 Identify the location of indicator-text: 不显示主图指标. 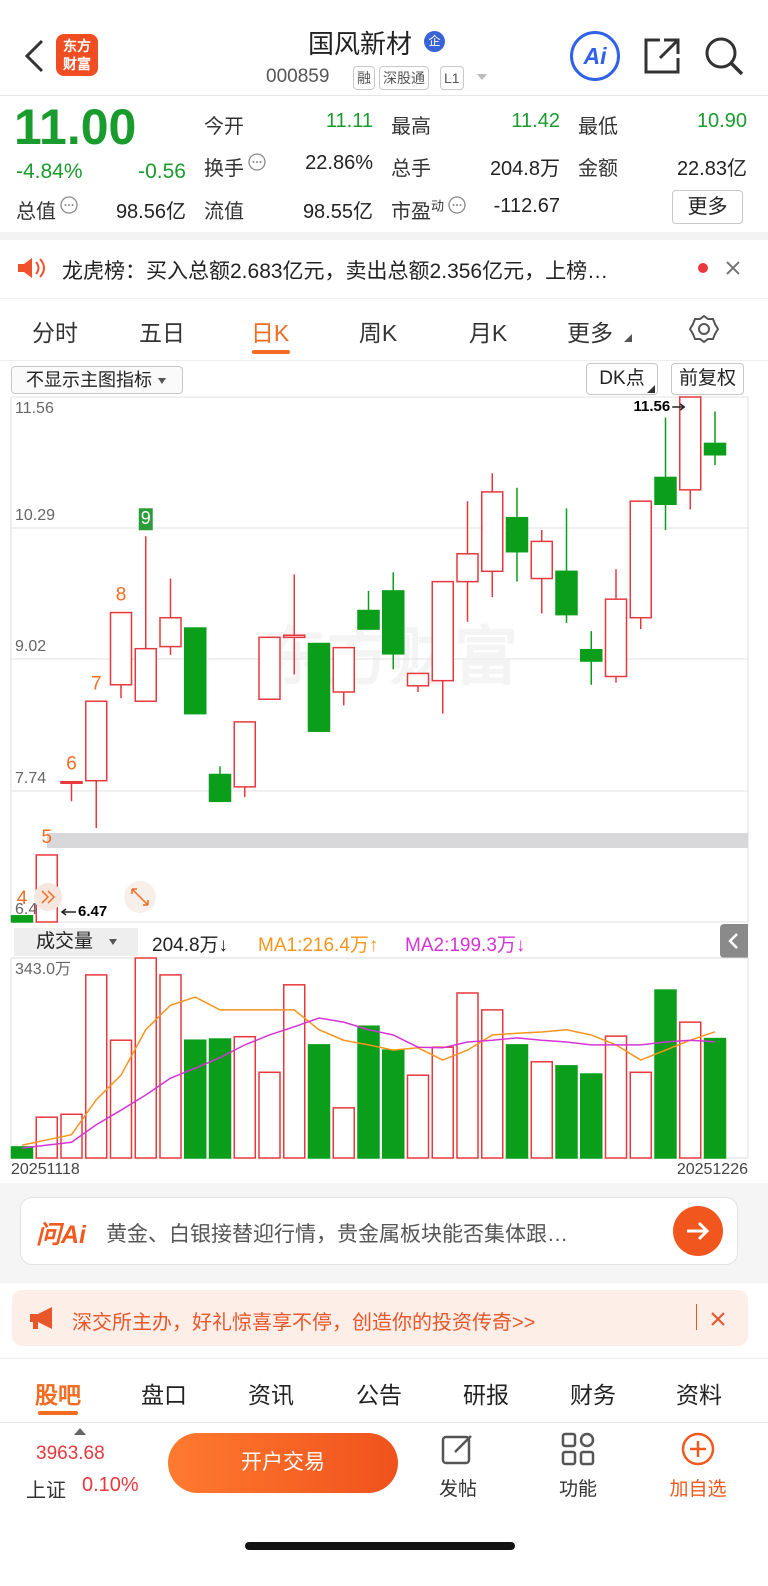
(89, 380).